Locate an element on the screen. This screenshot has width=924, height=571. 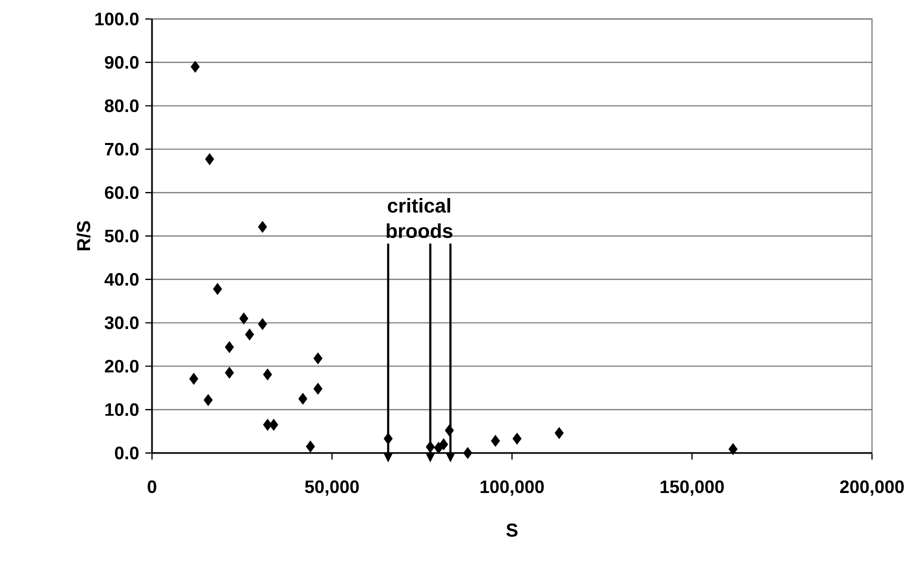
y-tick-label: 60.0 is located at coordinates (121, 192).